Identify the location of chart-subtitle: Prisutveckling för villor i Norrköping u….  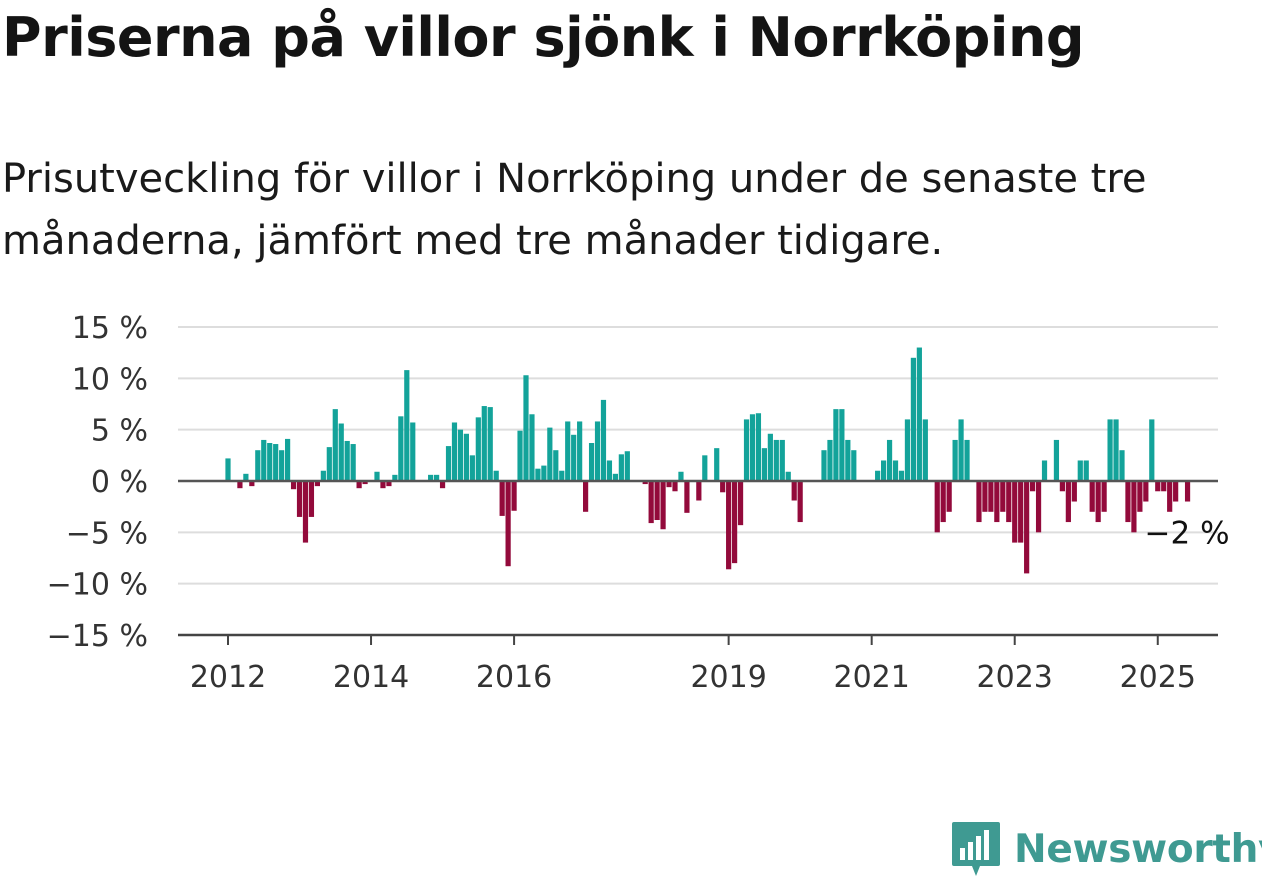
(574, 210).